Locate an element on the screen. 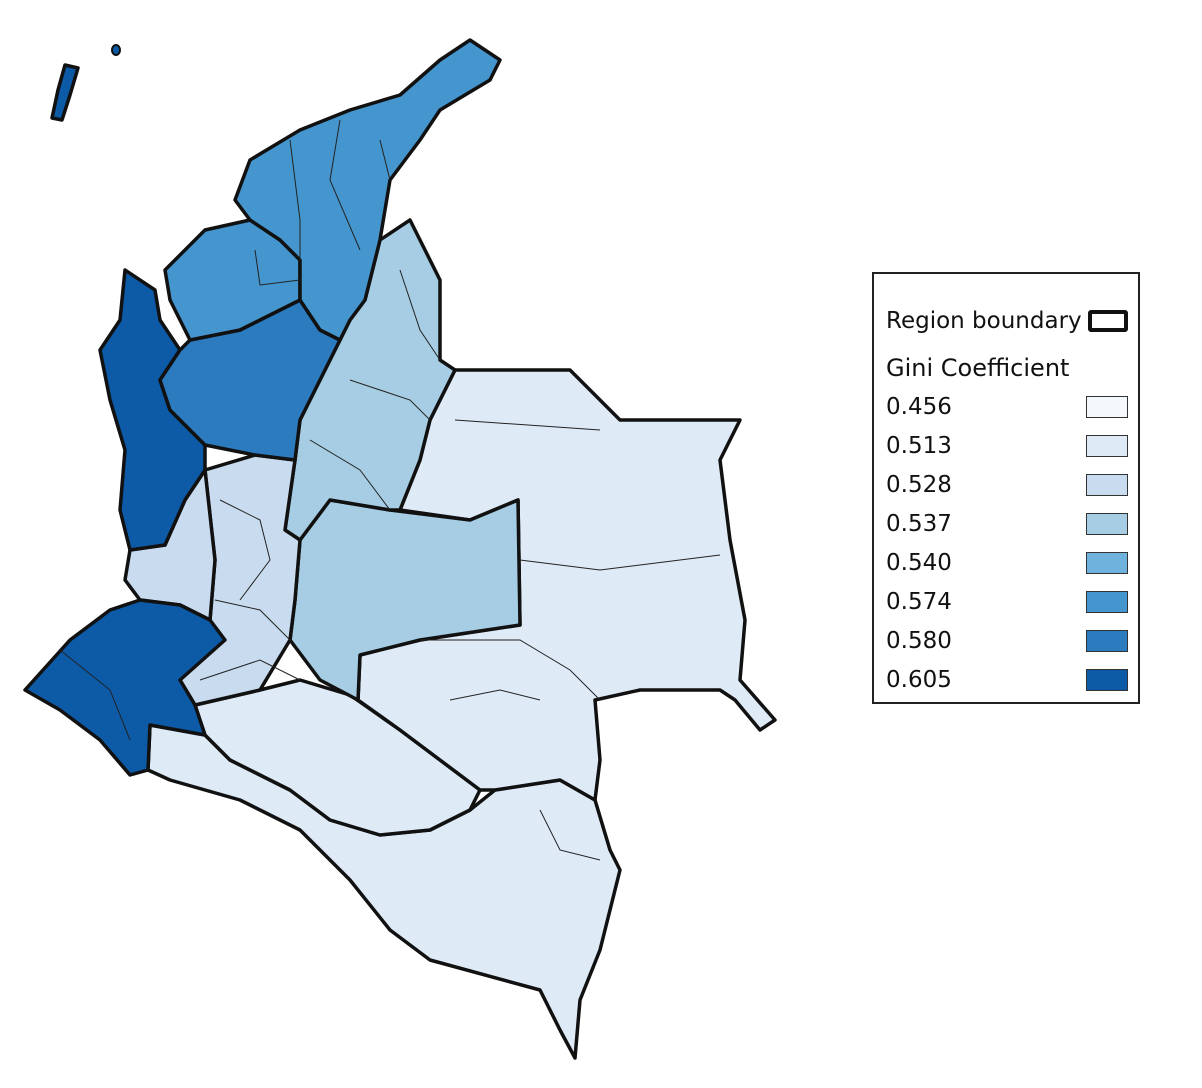  legend-boundary-row: Region boundary is located at coordinates (1007, 321).